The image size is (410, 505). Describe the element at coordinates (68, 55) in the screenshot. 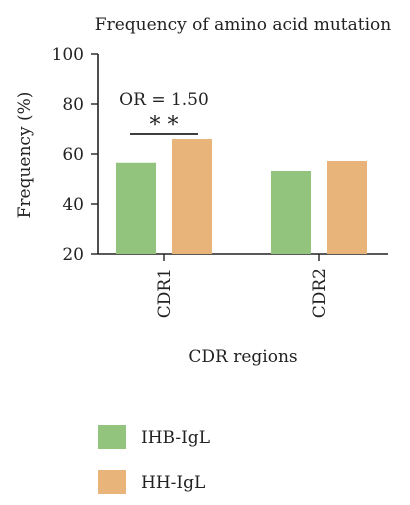

I see `y-tick-label: 100` at that location.